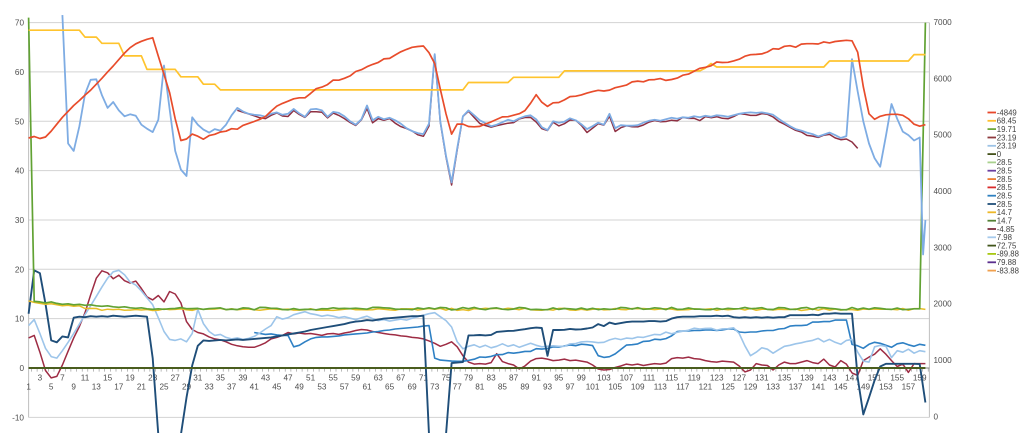 The height and width of the screenshot is (438, 1023). Describe the element at coordinates (706, 387) in the screenshot. I see `svg-text: 121` at that location.